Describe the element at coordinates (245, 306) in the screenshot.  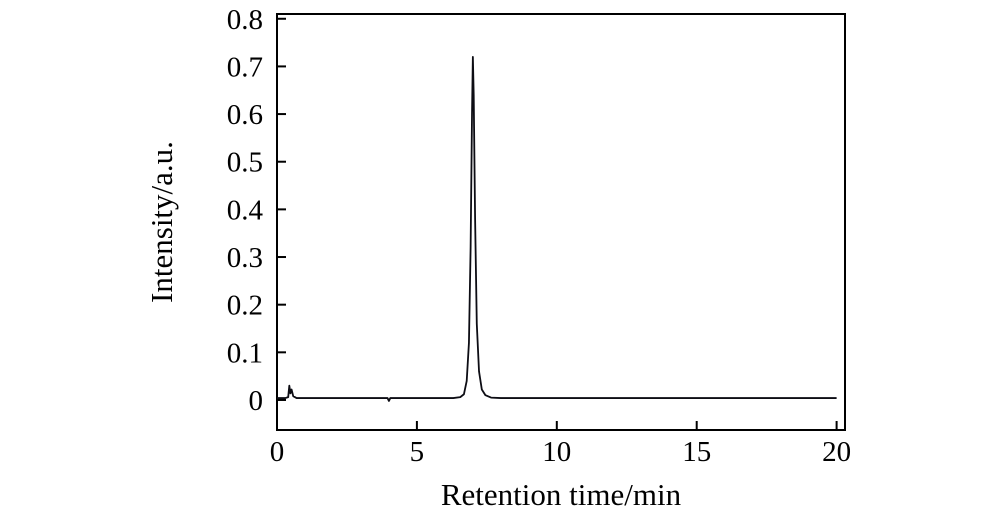
I see `y-tick-label: 0.2` at that location.